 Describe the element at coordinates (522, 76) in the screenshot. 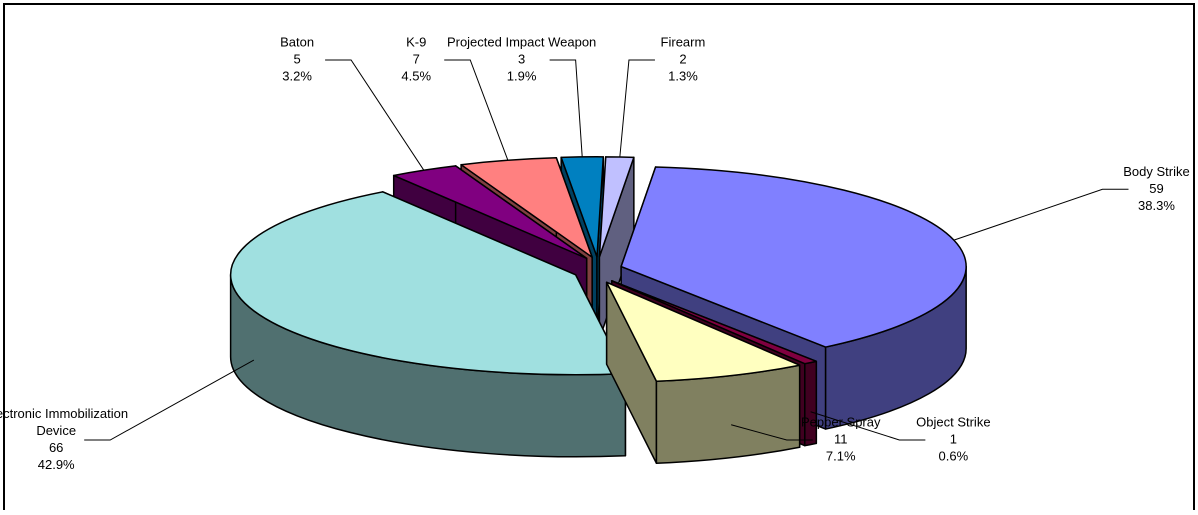

I see `percent-label: 1.9%` at that location.